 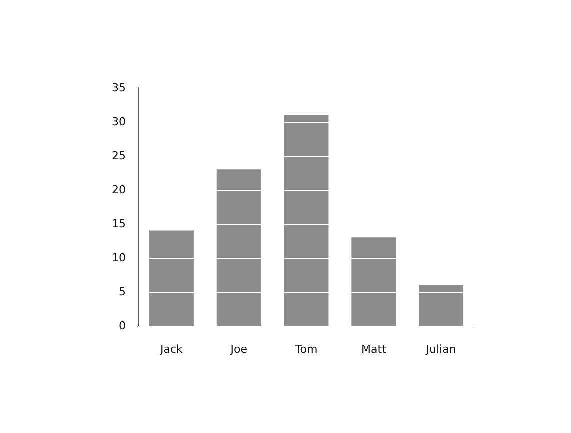 I want to click on y-tick-label: 5, so click(x=122, y=292).